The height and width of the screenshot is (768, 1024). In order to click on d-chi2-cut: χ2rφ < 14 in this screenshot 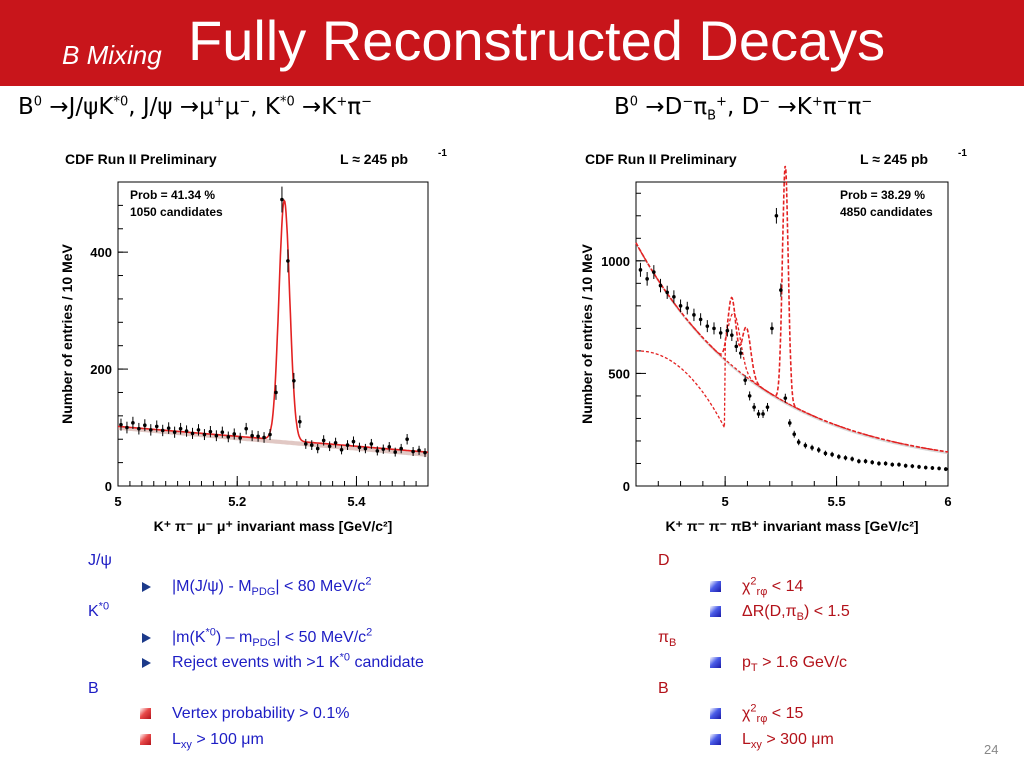, I will do `click(754, 587)`.